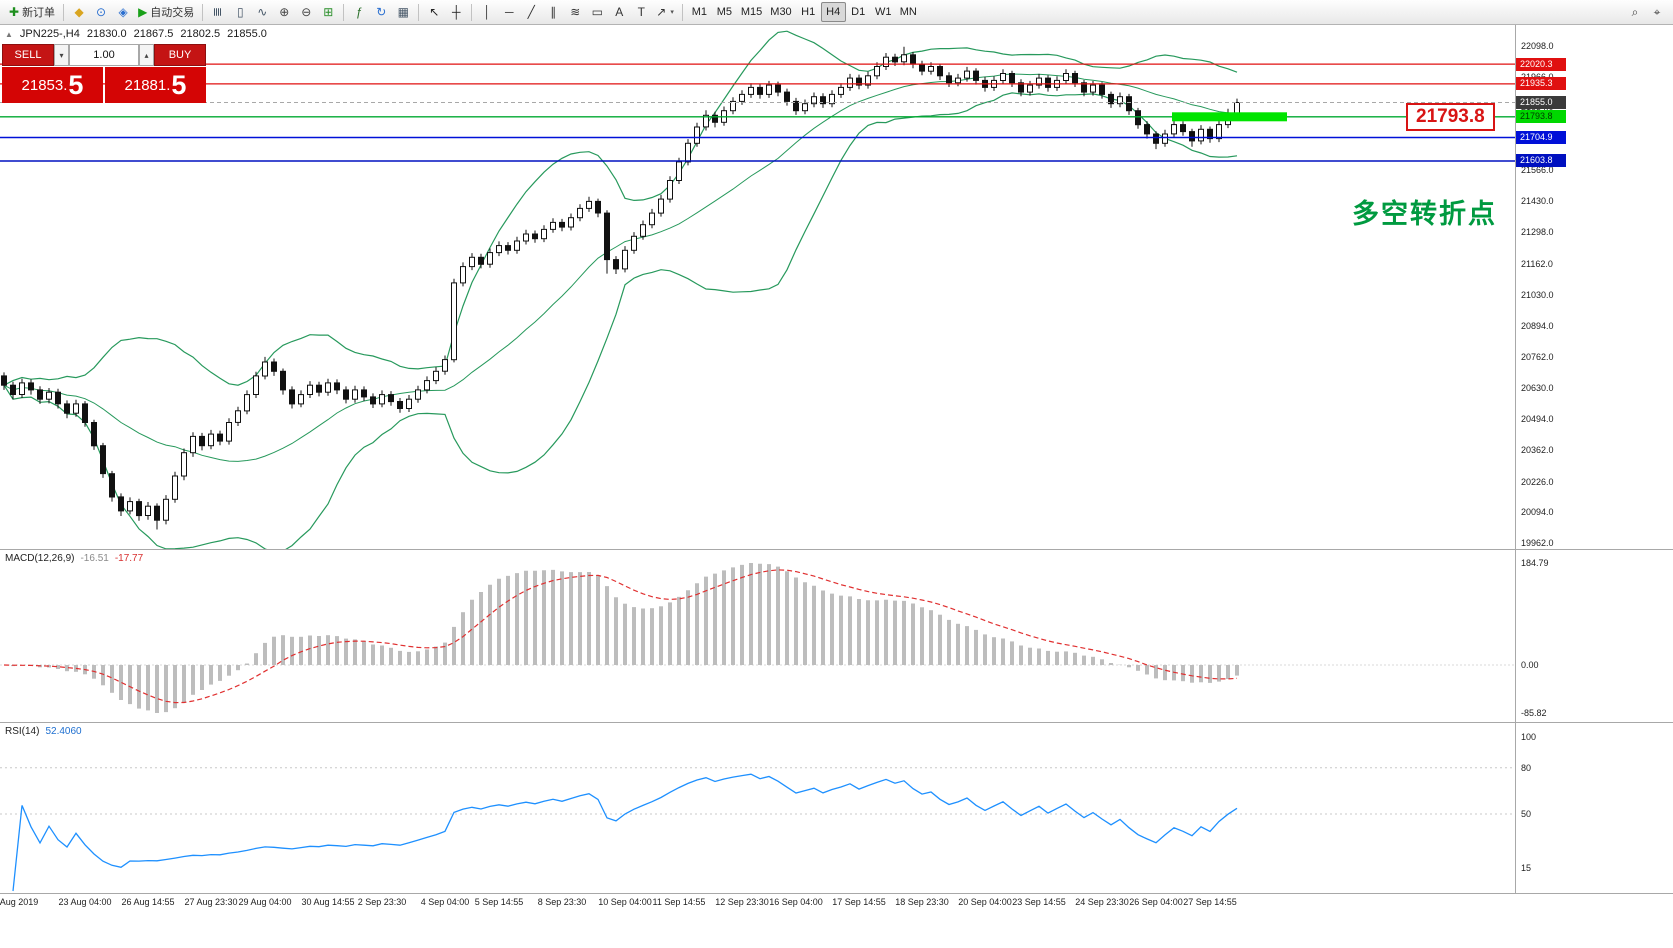 The width and height of the screenshot is (1673, 948). I want to click on timeframe-m5-button: M5, so click(724, 12).